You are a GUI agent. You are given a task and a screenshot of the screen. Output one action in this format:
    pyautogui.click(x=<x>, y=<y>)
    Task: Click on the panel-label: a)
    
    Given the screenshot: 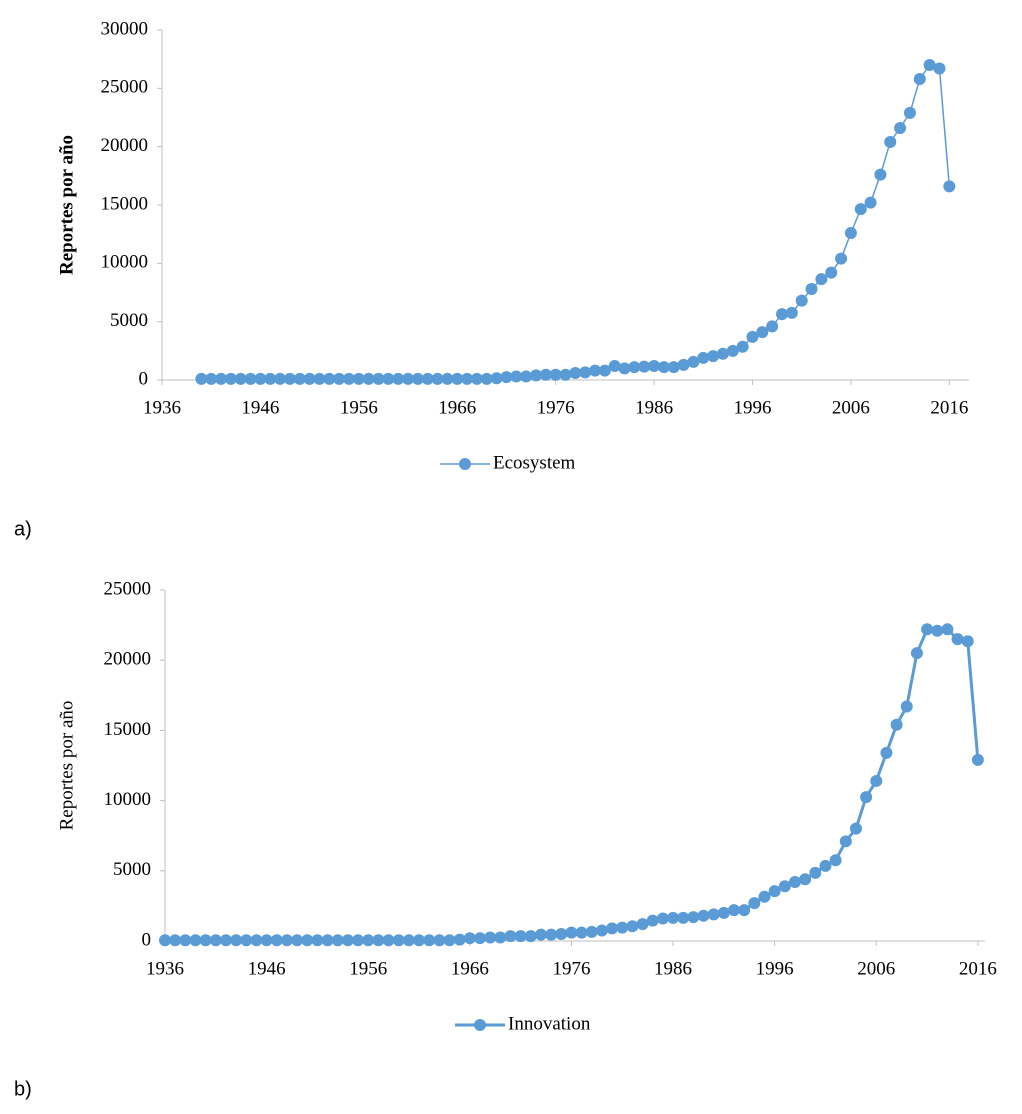 What is the action you would take?
    pyautogui.click(x=23, y=529)
    